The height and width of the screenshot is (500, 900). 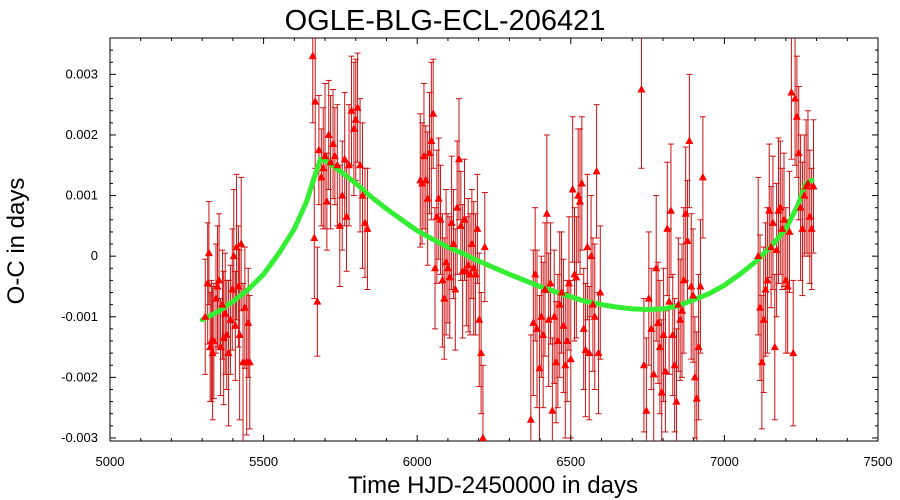 I want to click on y-tick-label: -0.001, so click(x=79, y=316).